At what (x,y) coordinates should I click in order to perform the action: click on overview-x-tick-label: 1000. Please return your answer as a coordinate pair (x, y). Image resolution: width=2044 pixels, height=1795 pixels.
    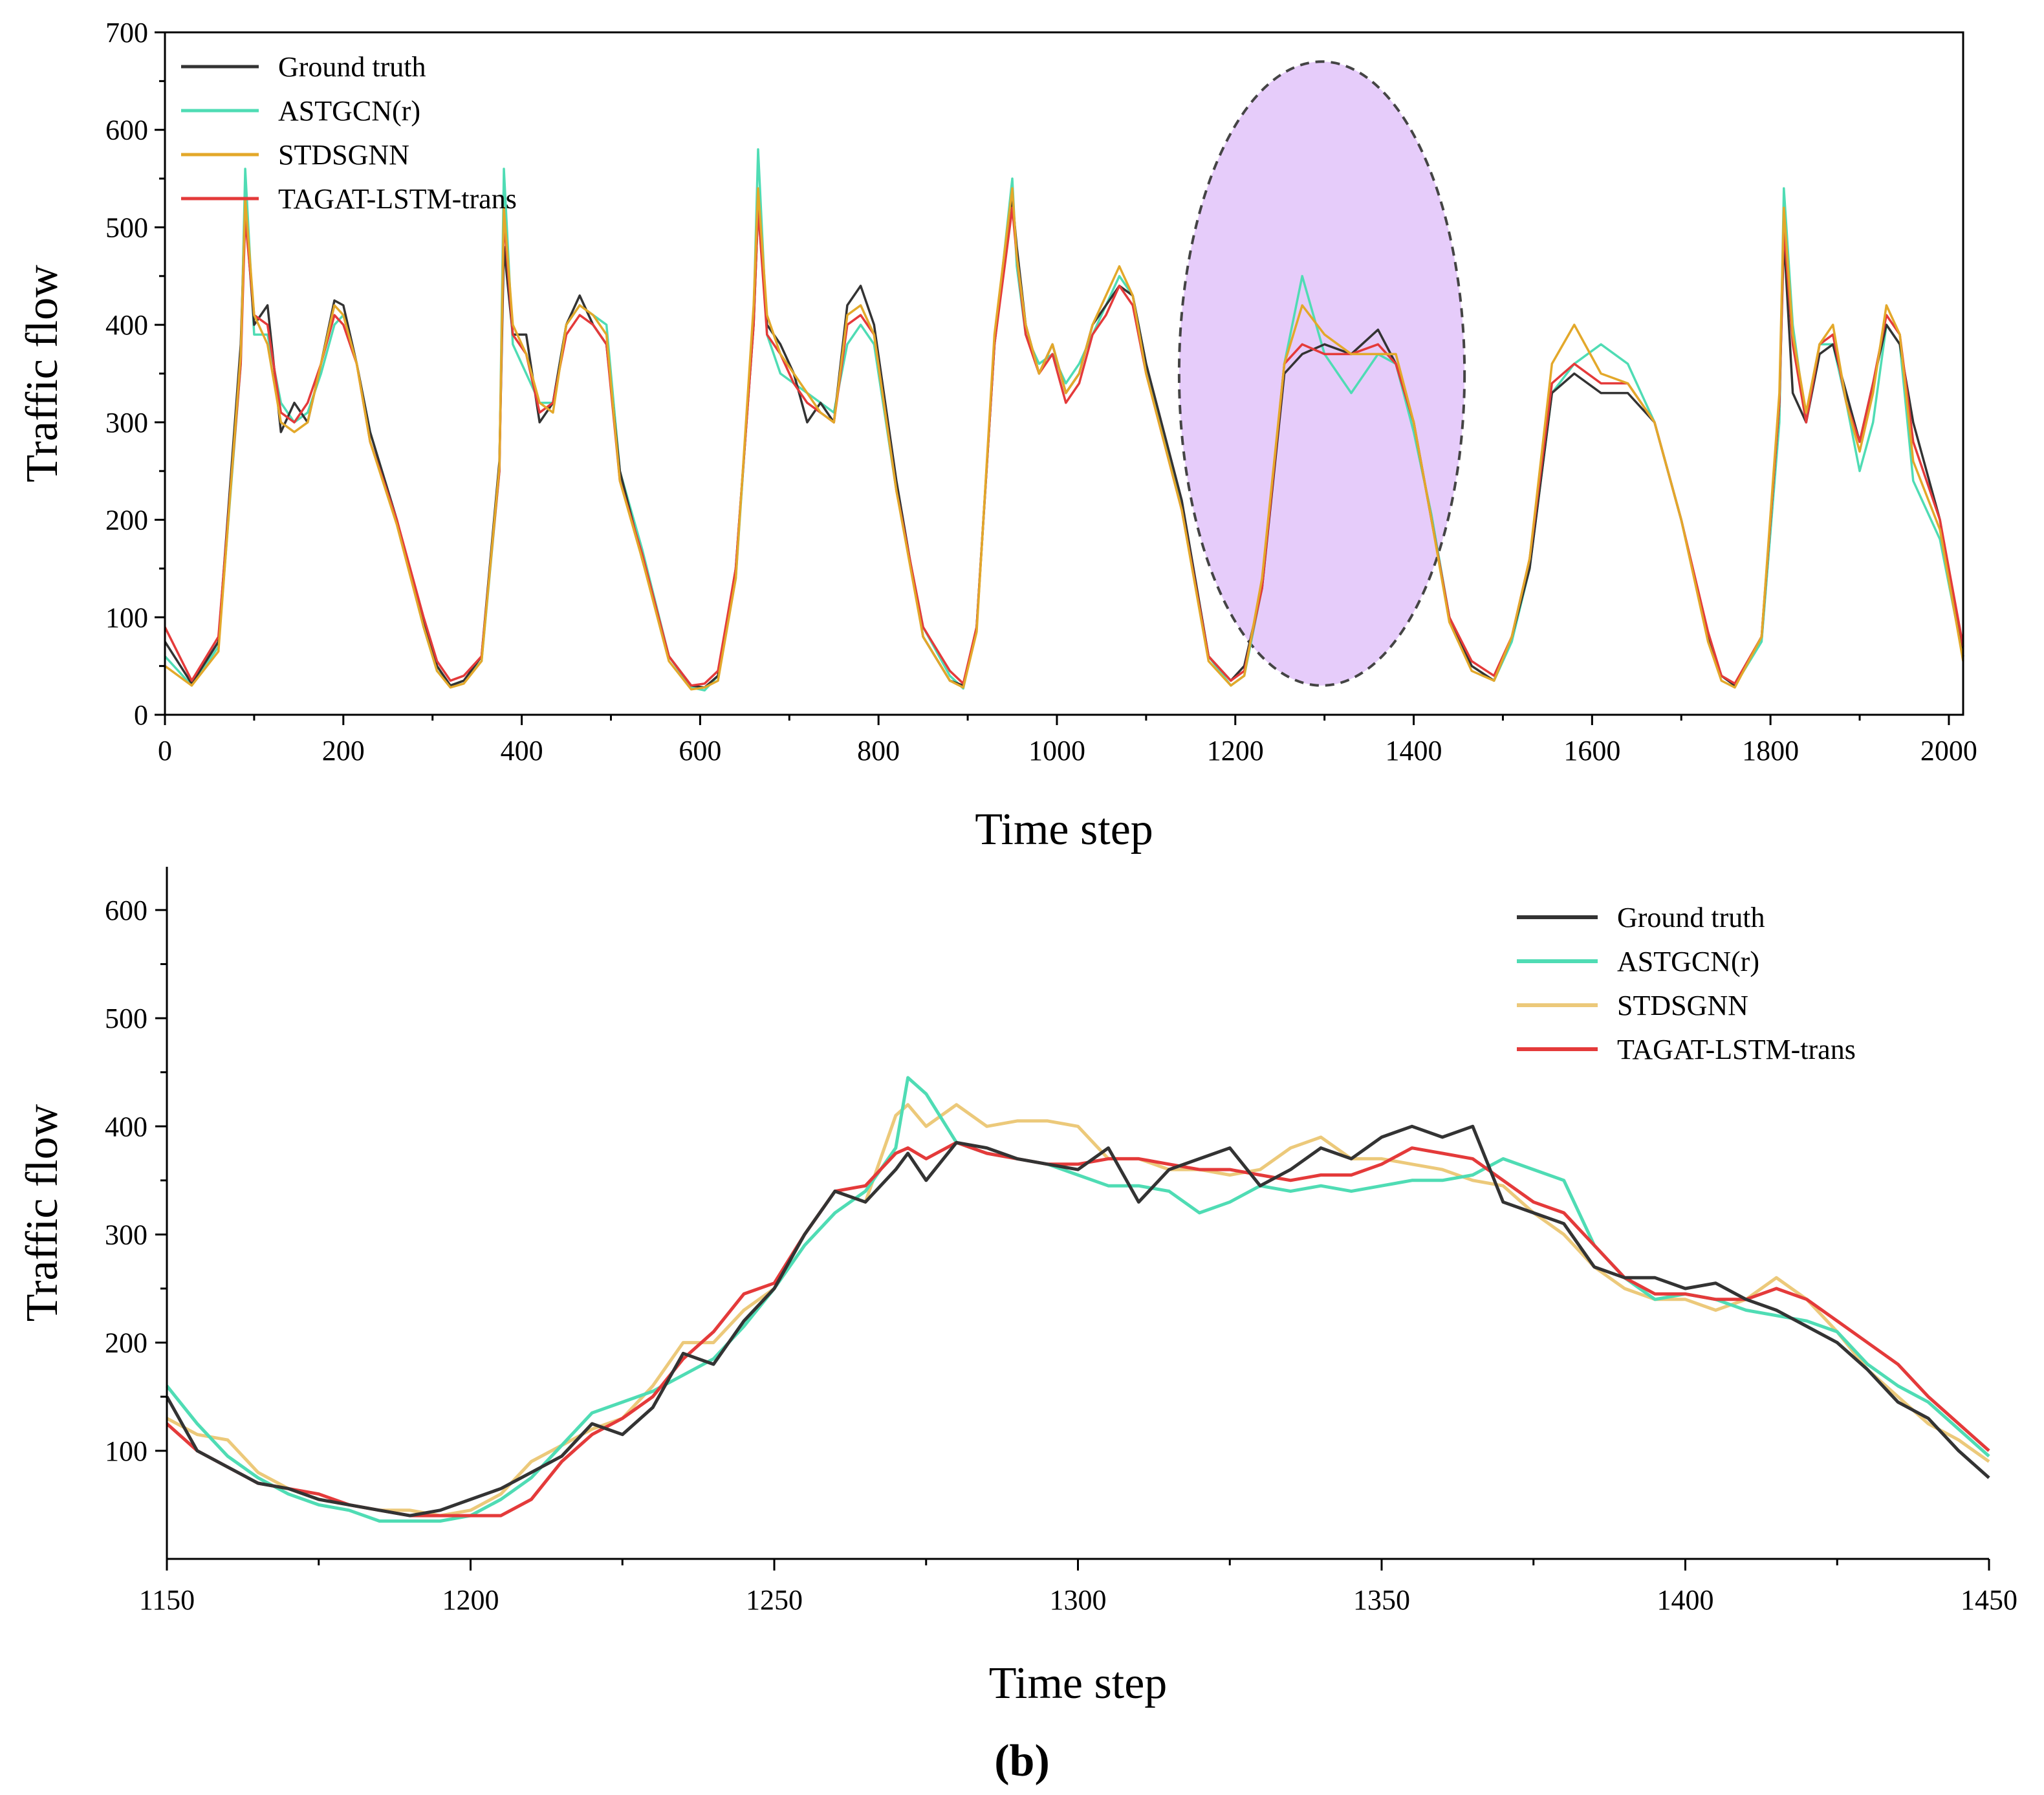
    Looking at the image, I should click on (1056, 751).